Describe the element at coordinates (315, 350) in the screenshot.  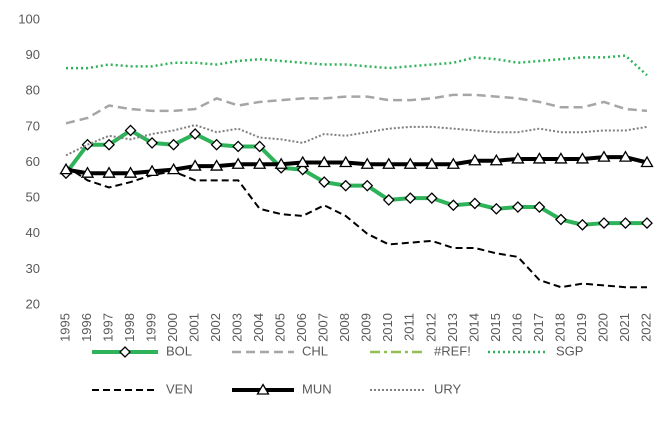
I see `legend-label: CHL` at that location.